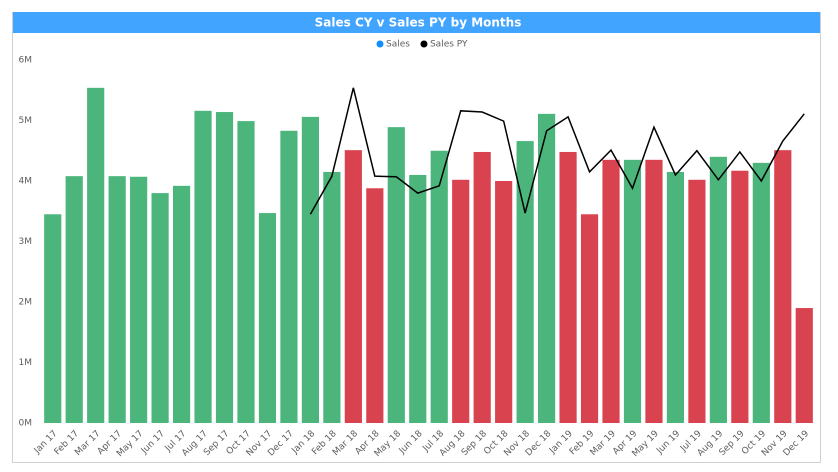 Image resolution: width=838 pixels, height=472 pixels. I want to click on title-bar, so click(416, 22).